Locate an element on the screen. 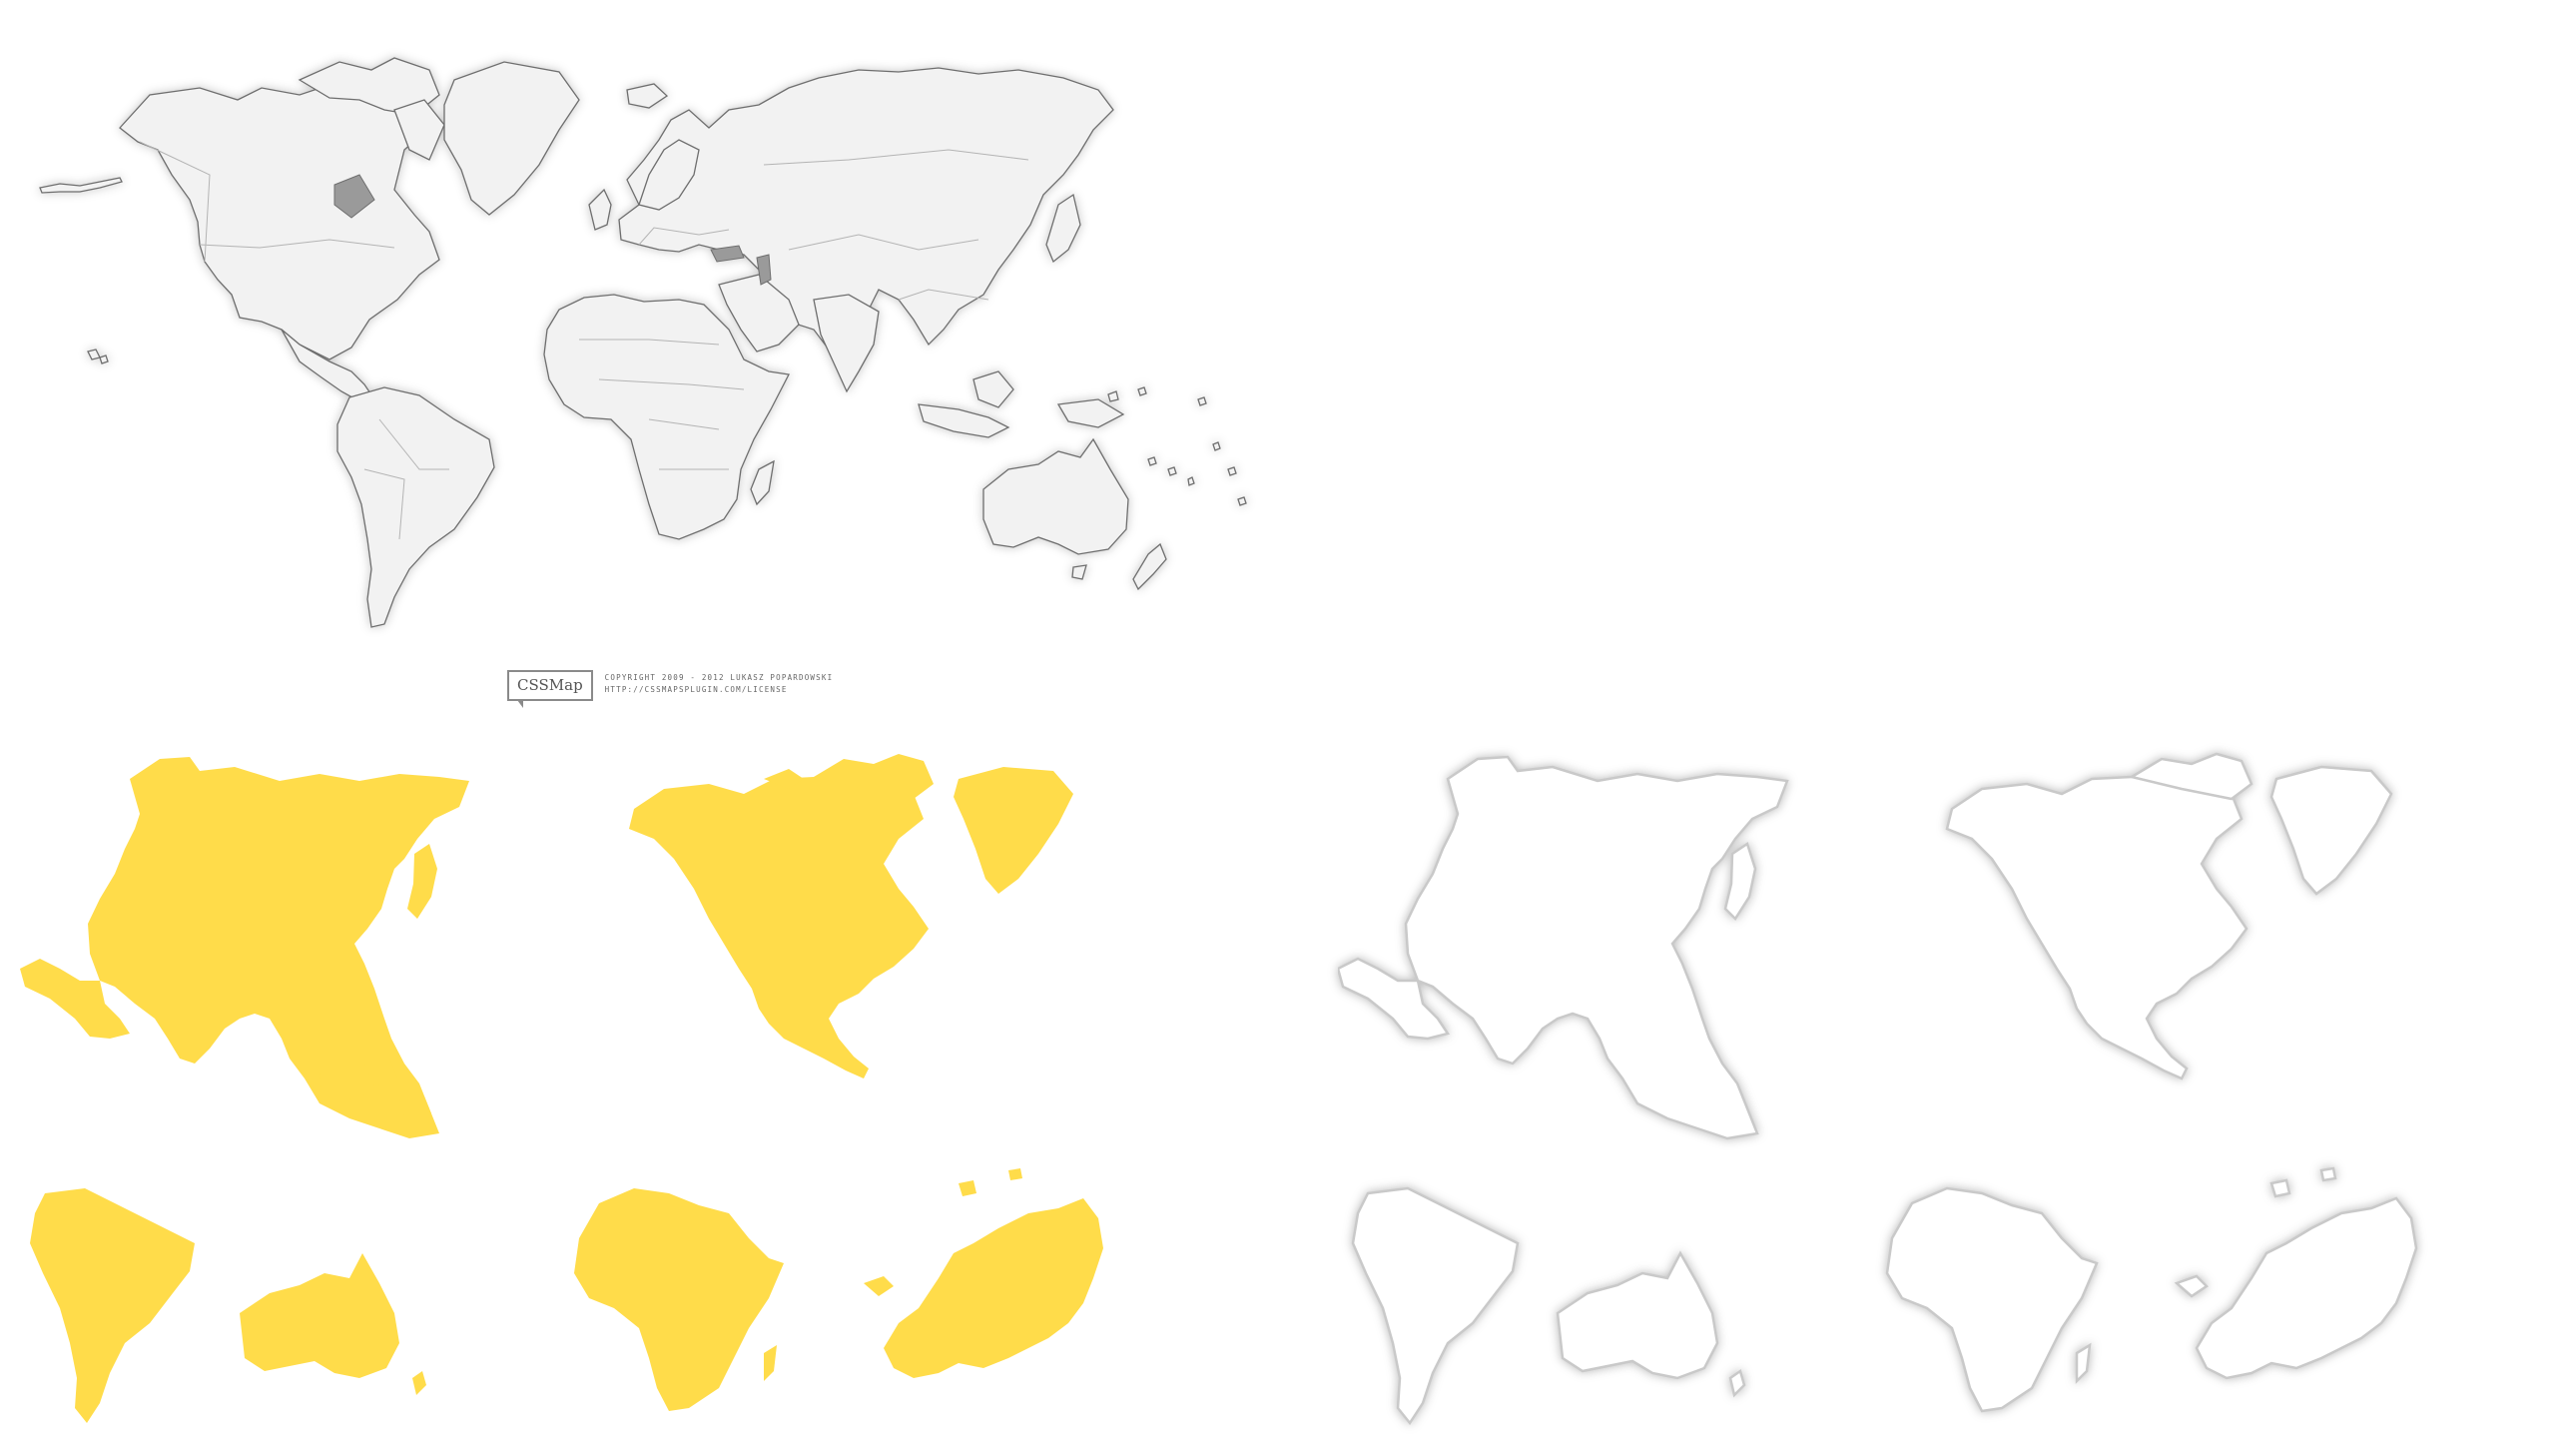 This screenshot has width=2576, height=1435. outline-islands-shape is located at coordinates (2303, 1182).